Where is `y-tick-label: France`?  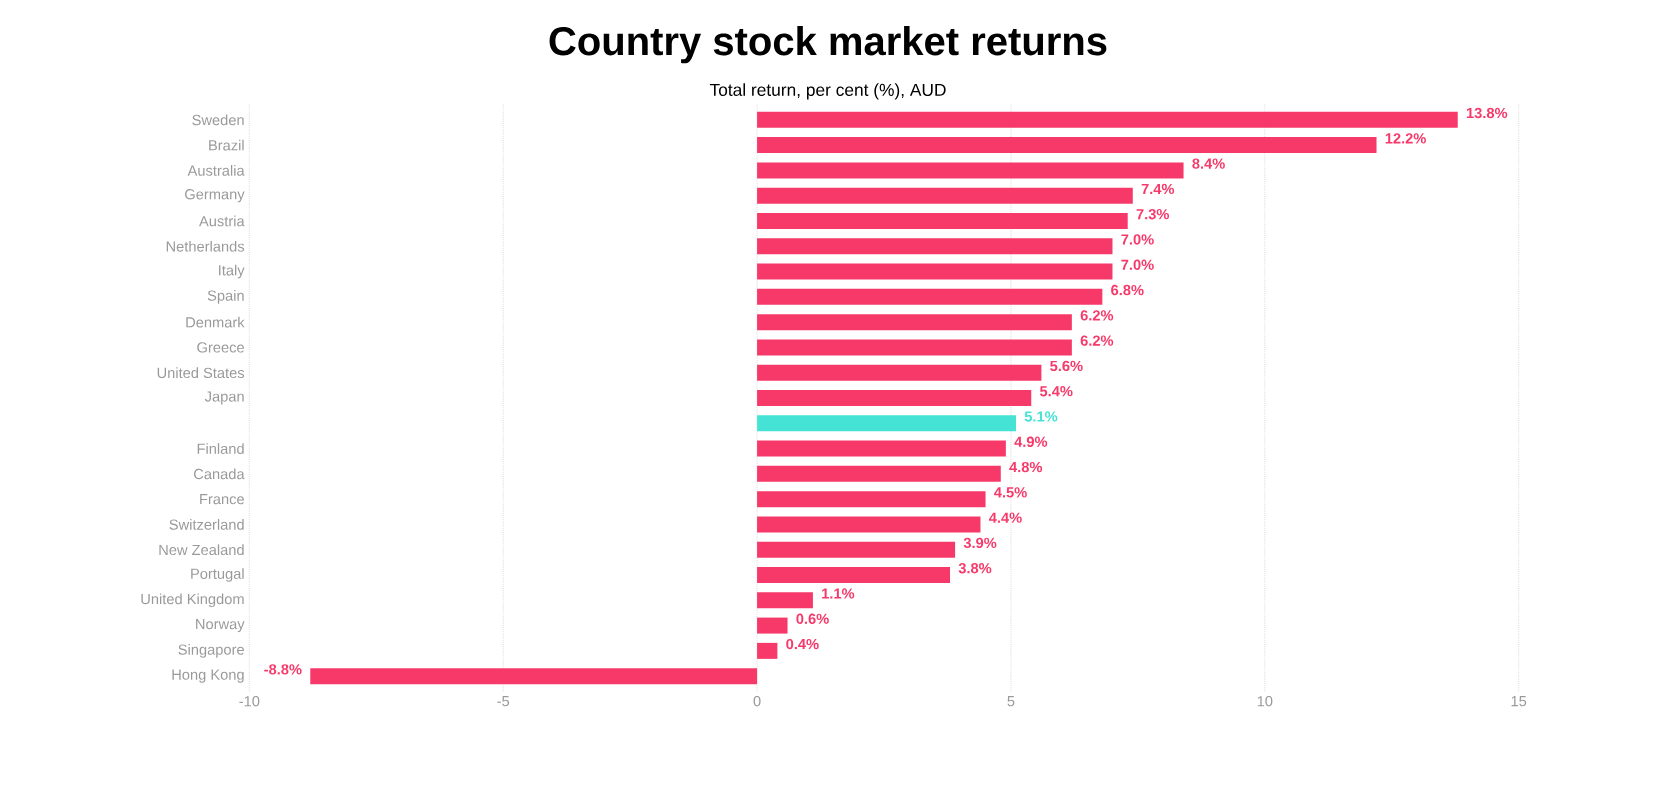 y-tick-label: France is located at coordinates (222, 499).